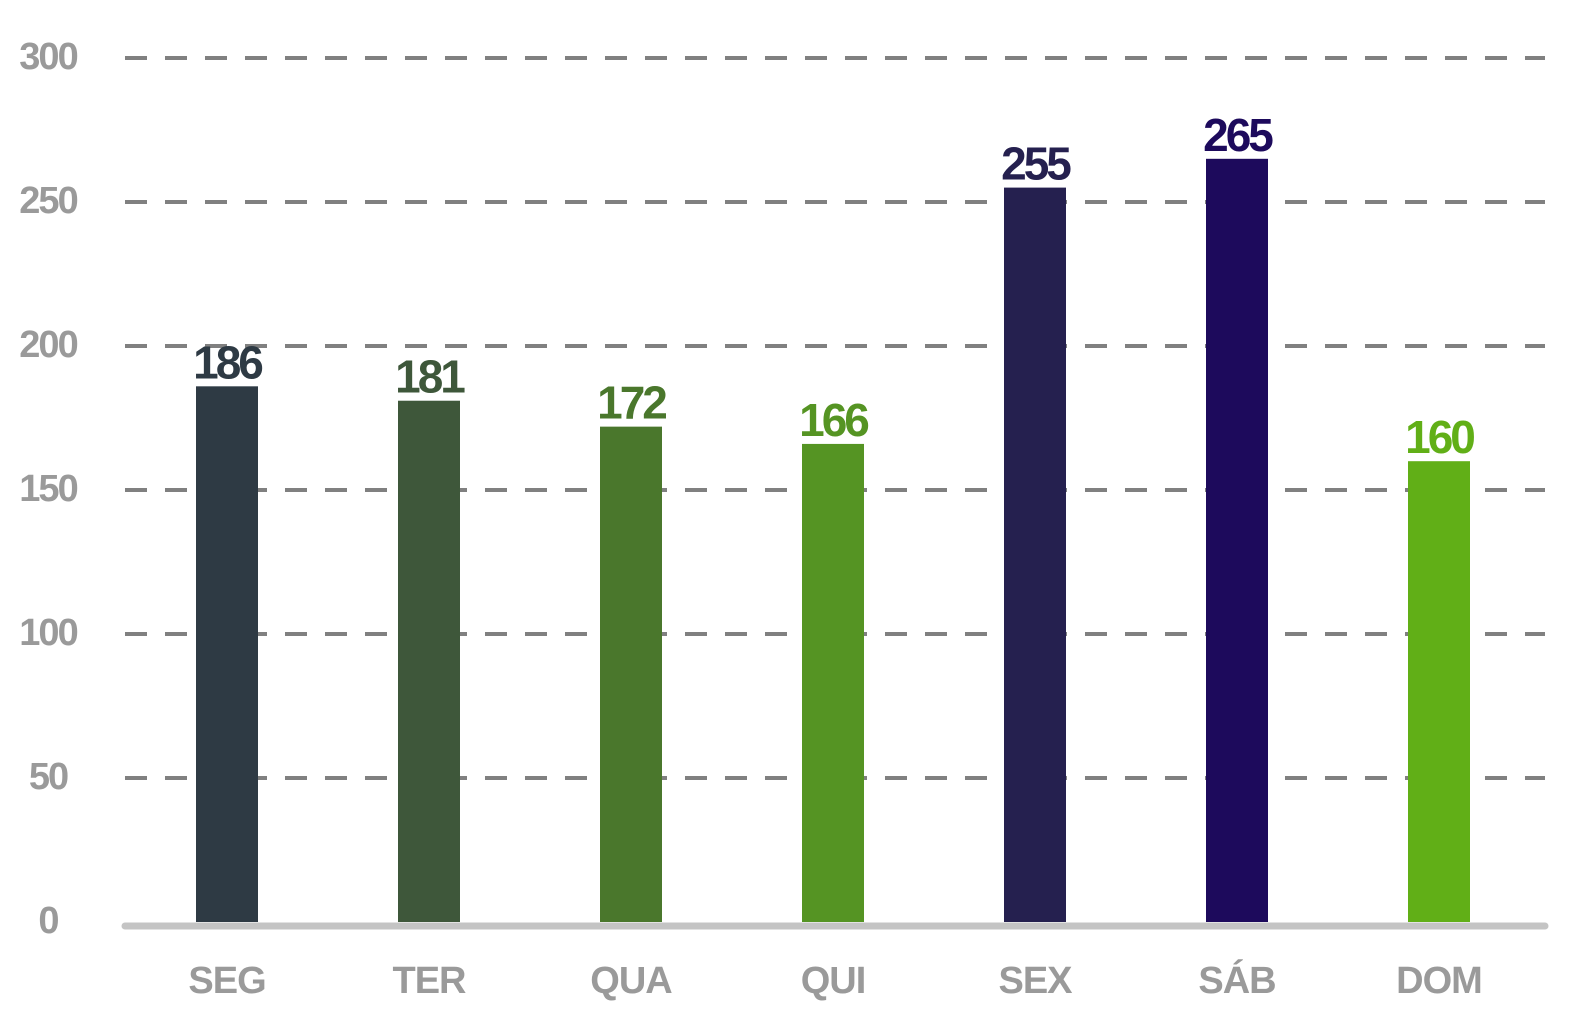 This screenshot has height=1027, width=1583. I want to click on x-tick-label-sex: SEX, so click(1035, 981).